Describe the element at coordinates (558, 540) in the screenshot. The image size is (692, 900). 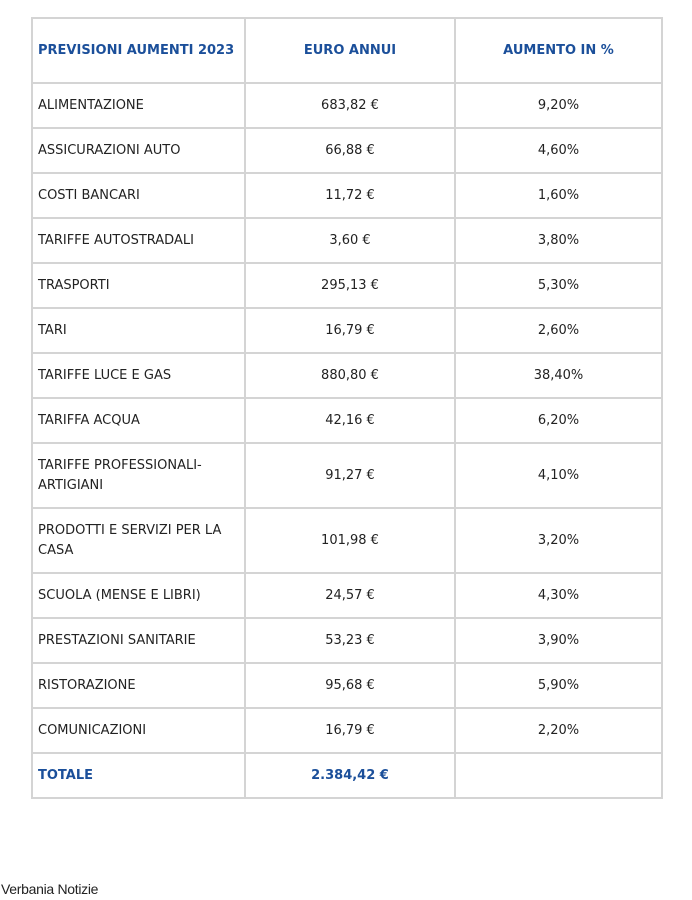
I see `percent-cell: 3,20%` at that location.